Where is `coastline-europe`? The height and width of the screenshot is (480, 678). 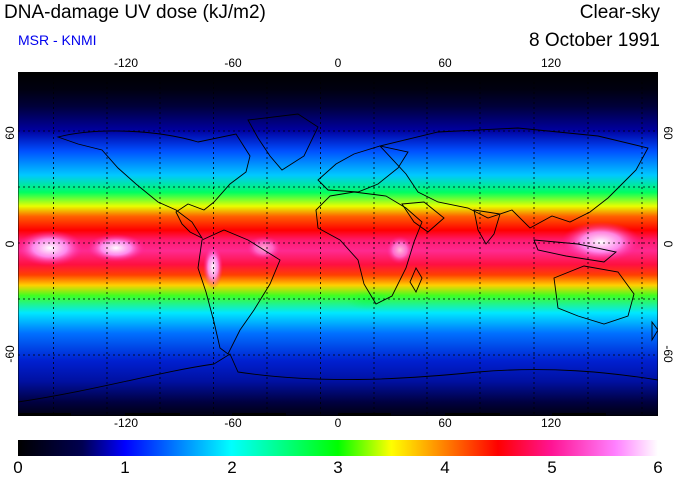 coastline-europe is located at coordinates (363, 169).